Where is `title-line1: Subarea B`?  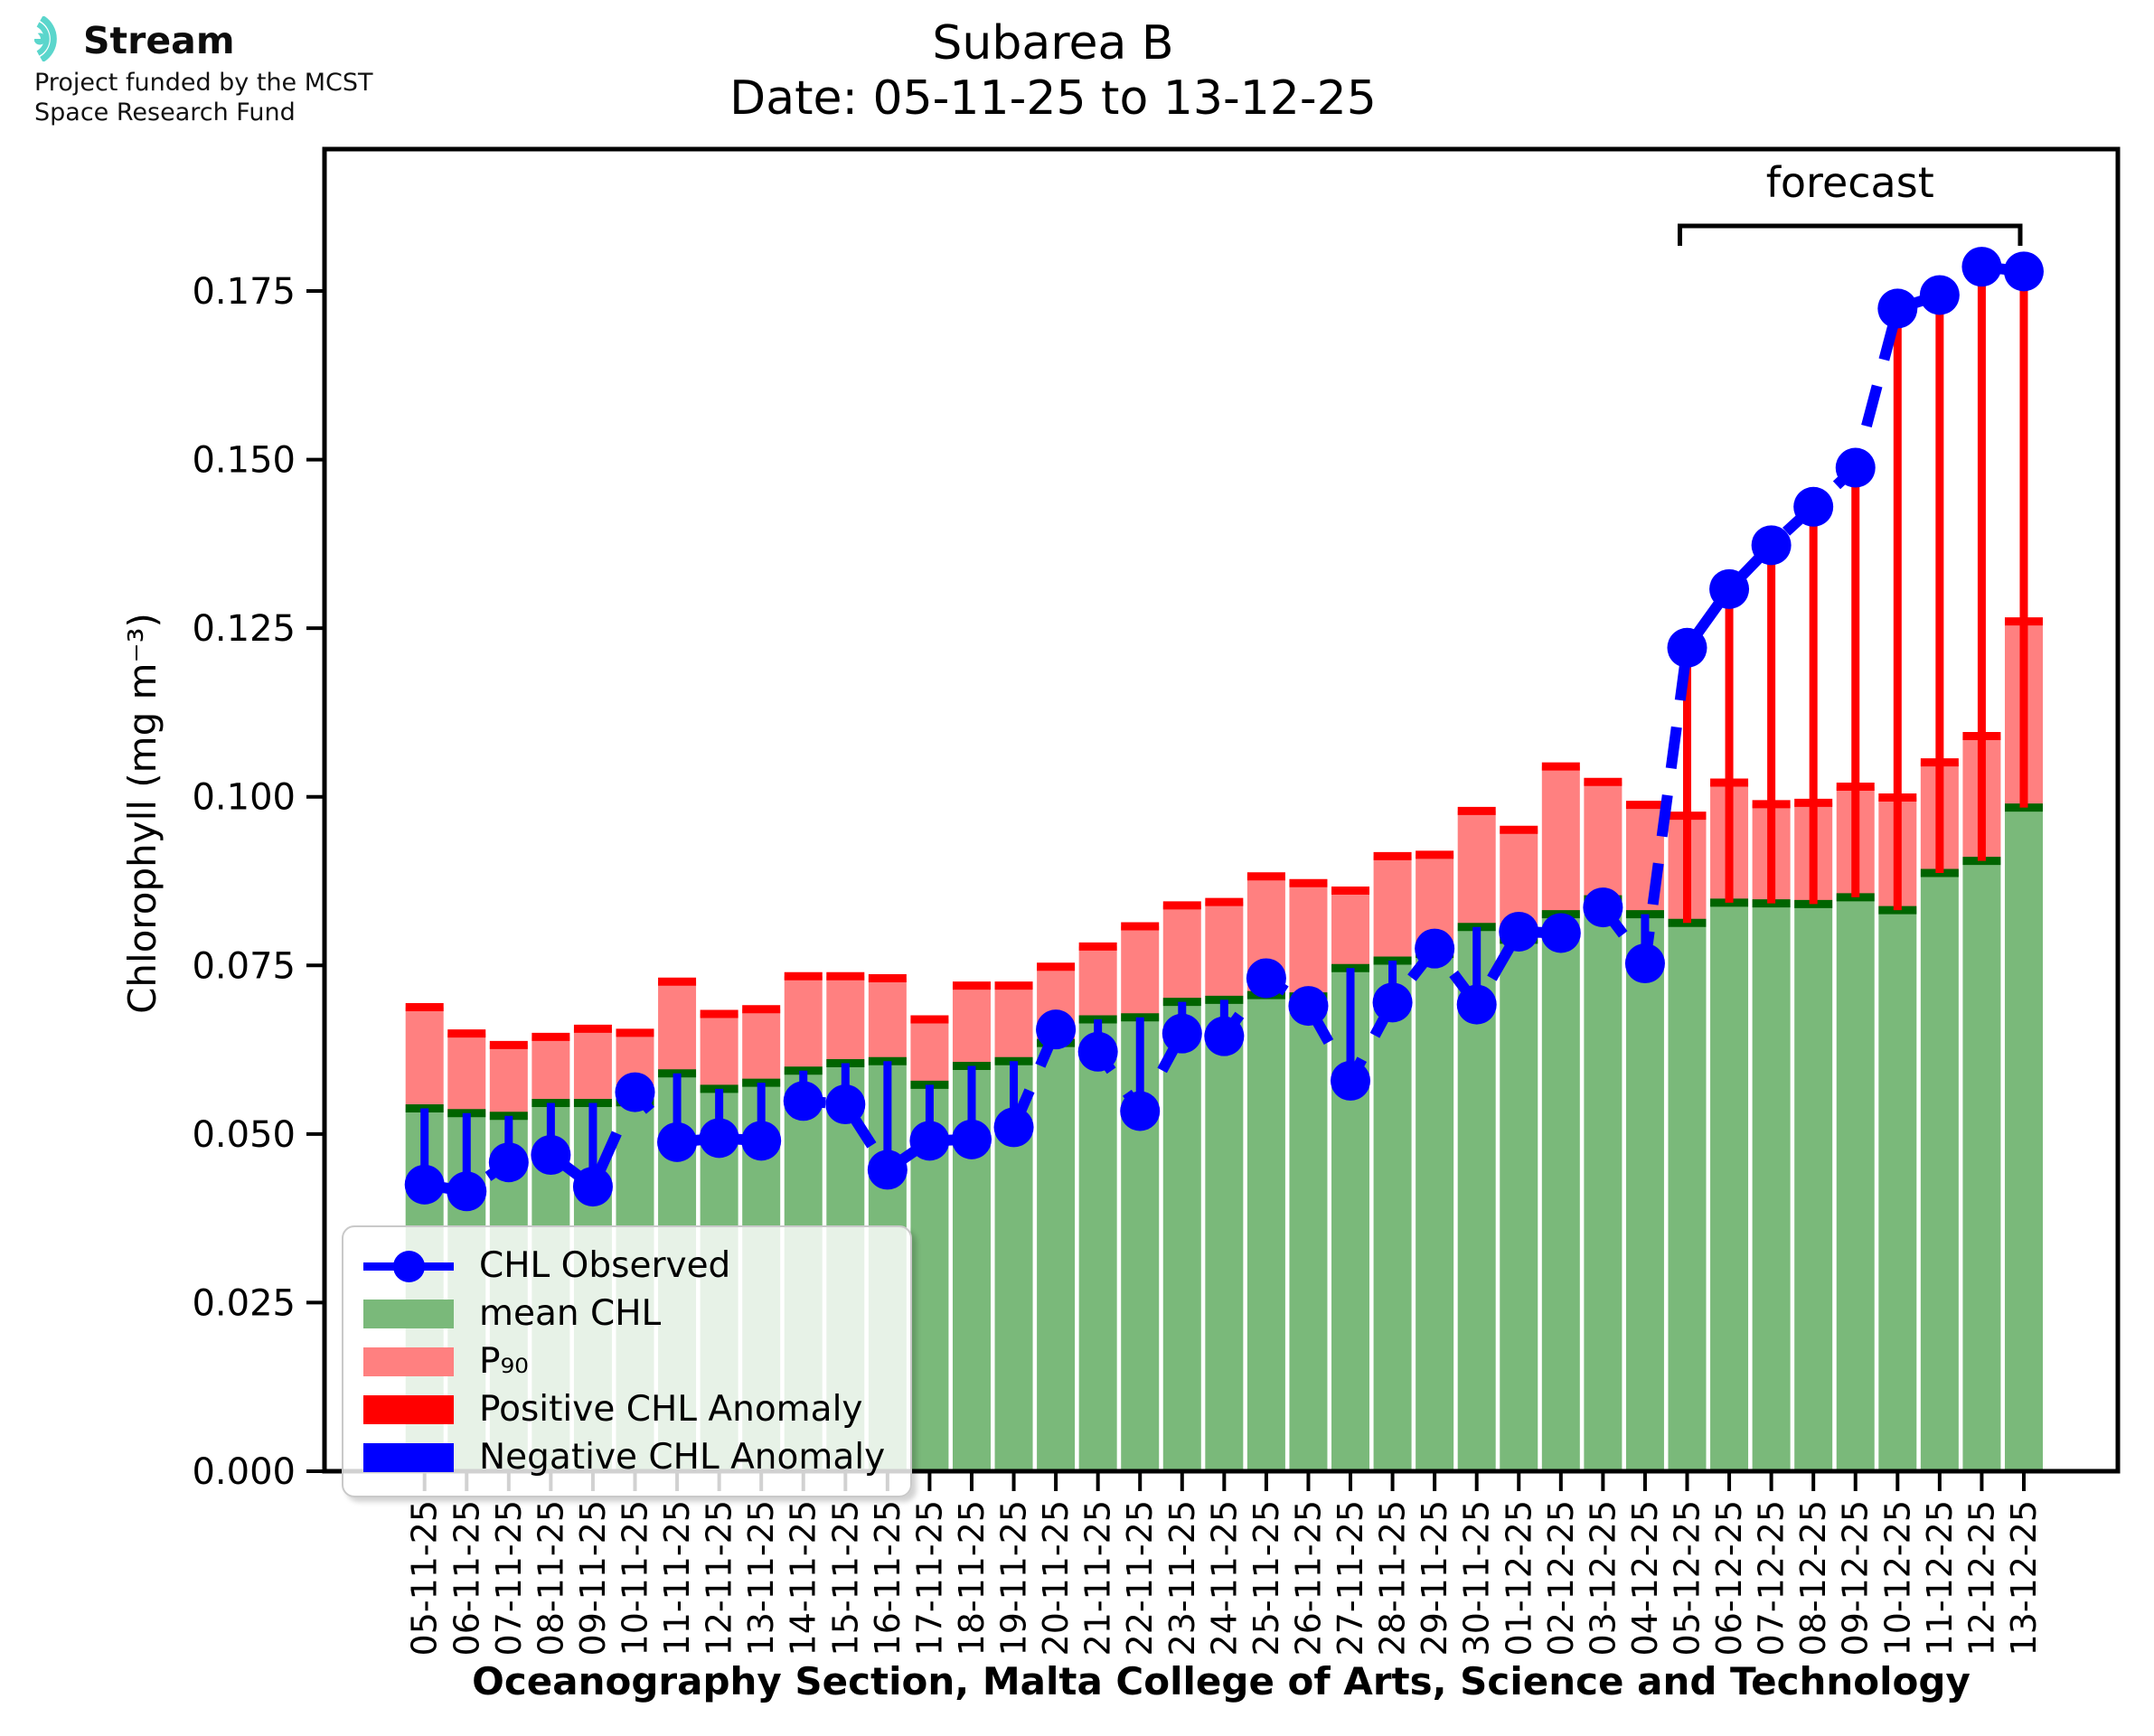
title-line1: Subarea B is located at coordinates (1053, 43).